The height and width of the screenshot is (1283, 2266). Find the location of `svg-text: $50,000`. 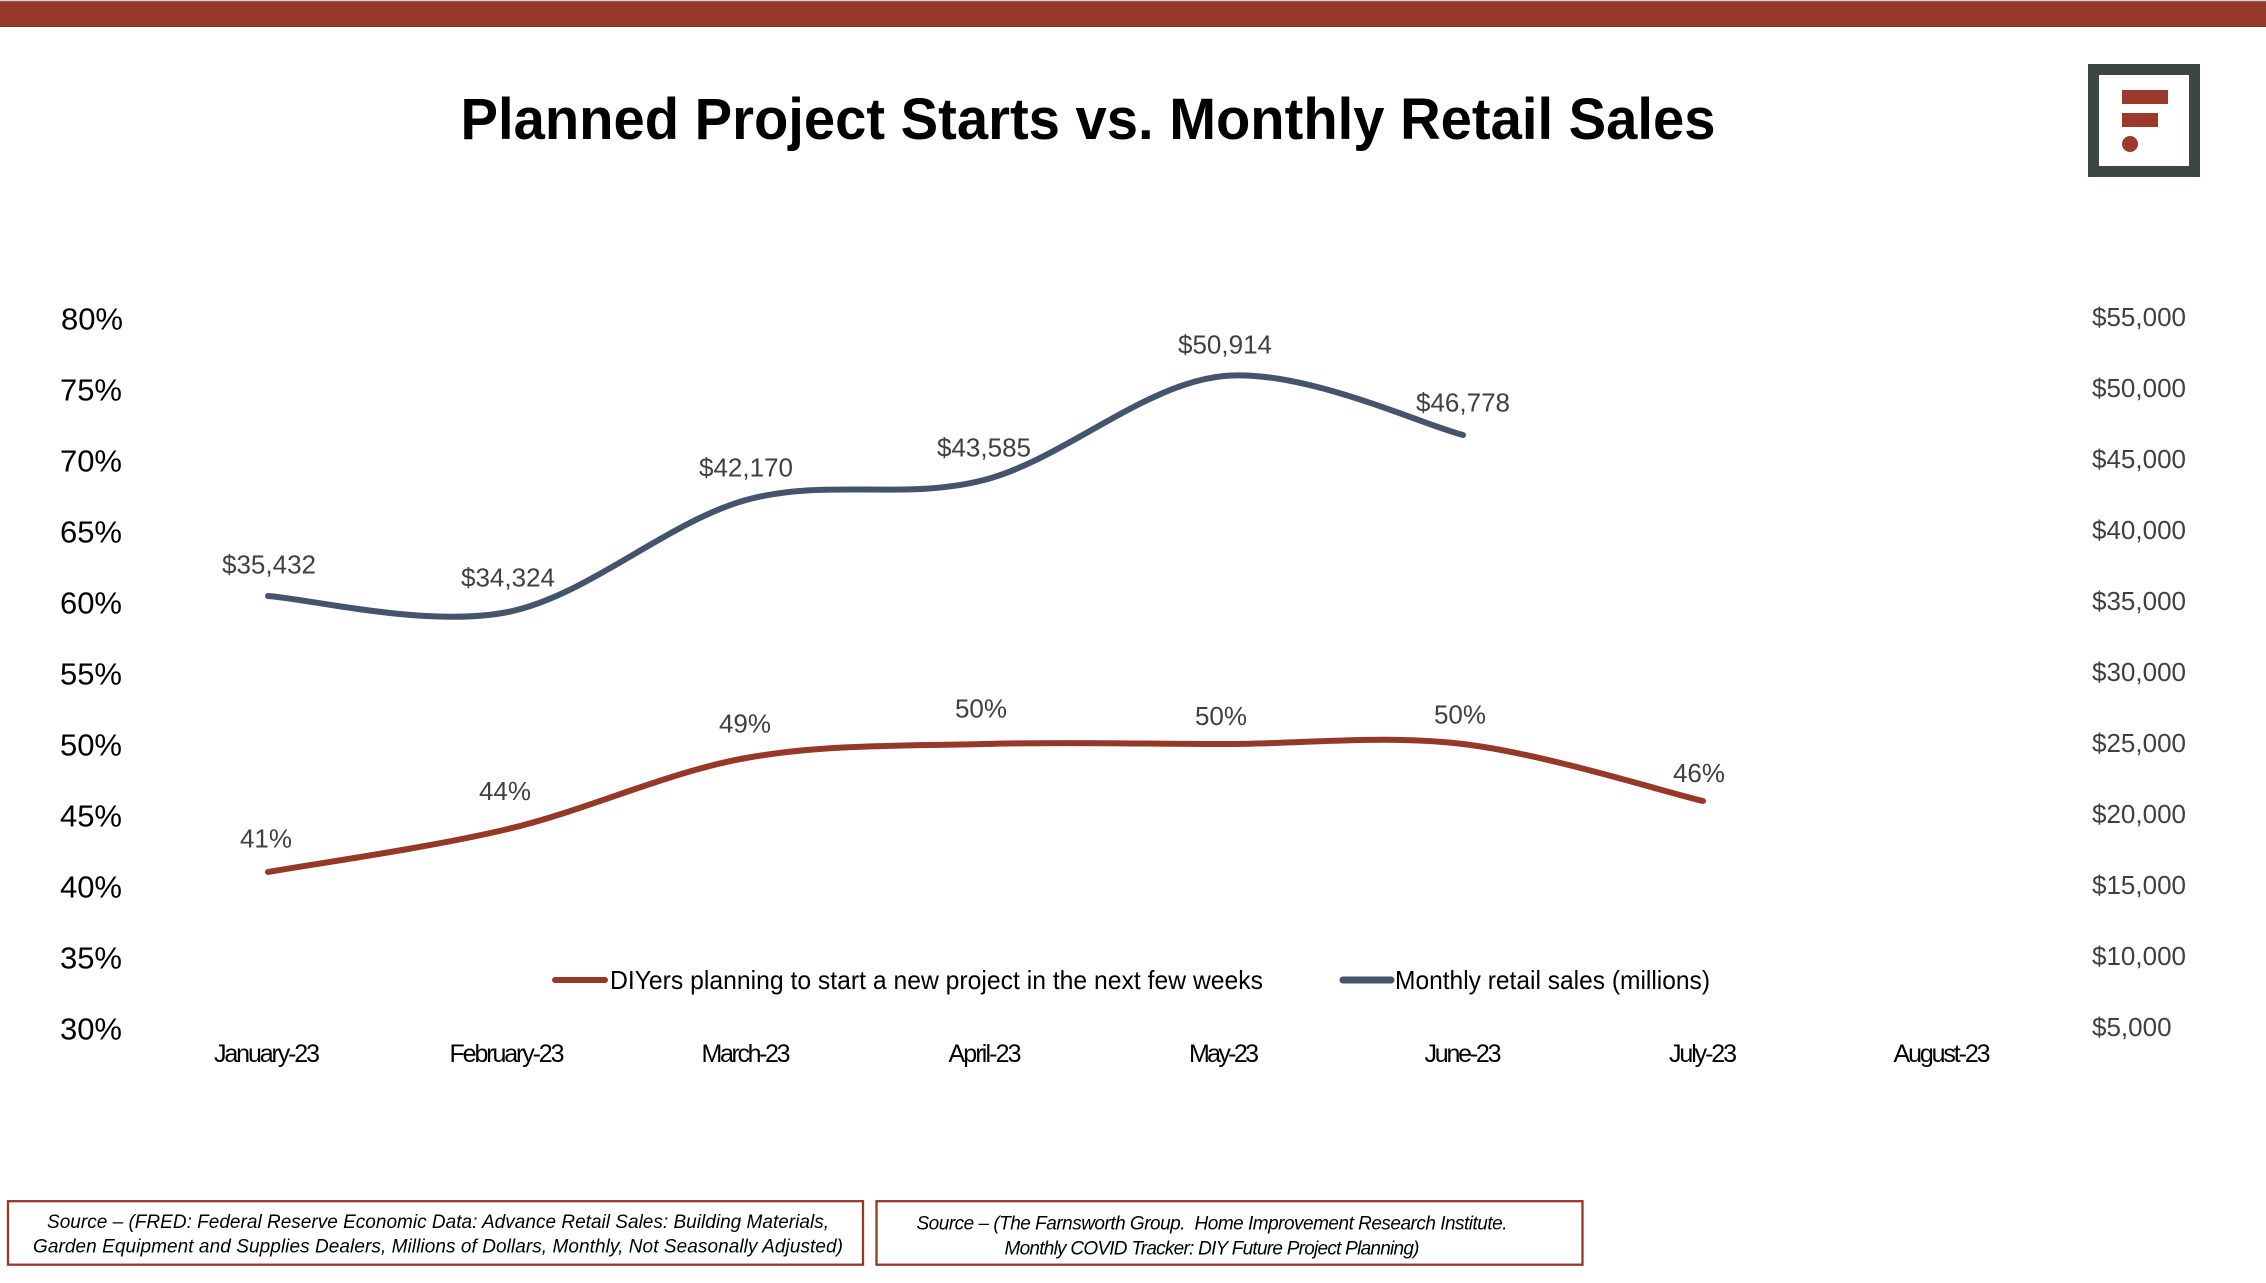

svg-text: $50,000 is located at coordinates (2139, 388).